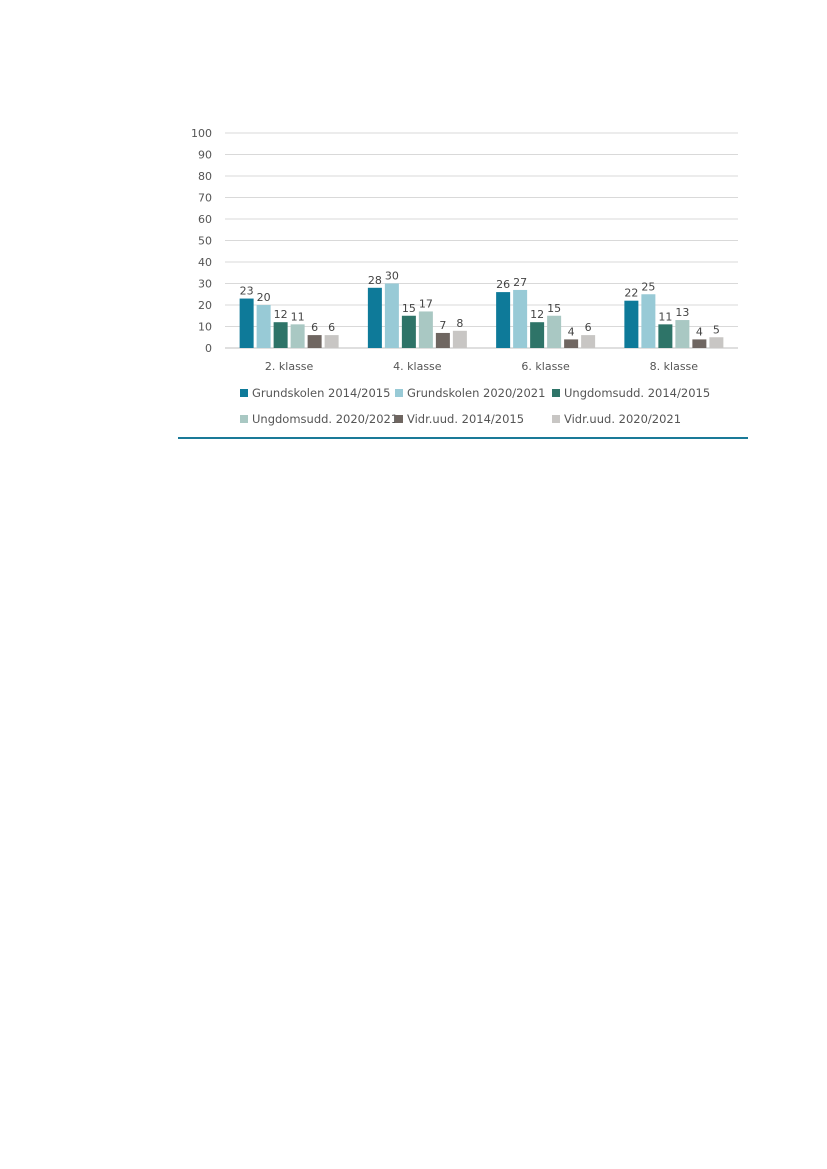 This screenshot has width=827, height=1169. What do you see at coordinates (392, 276) in the screenshot?
I see `data-label: 30` at bounding box center [392, 276].